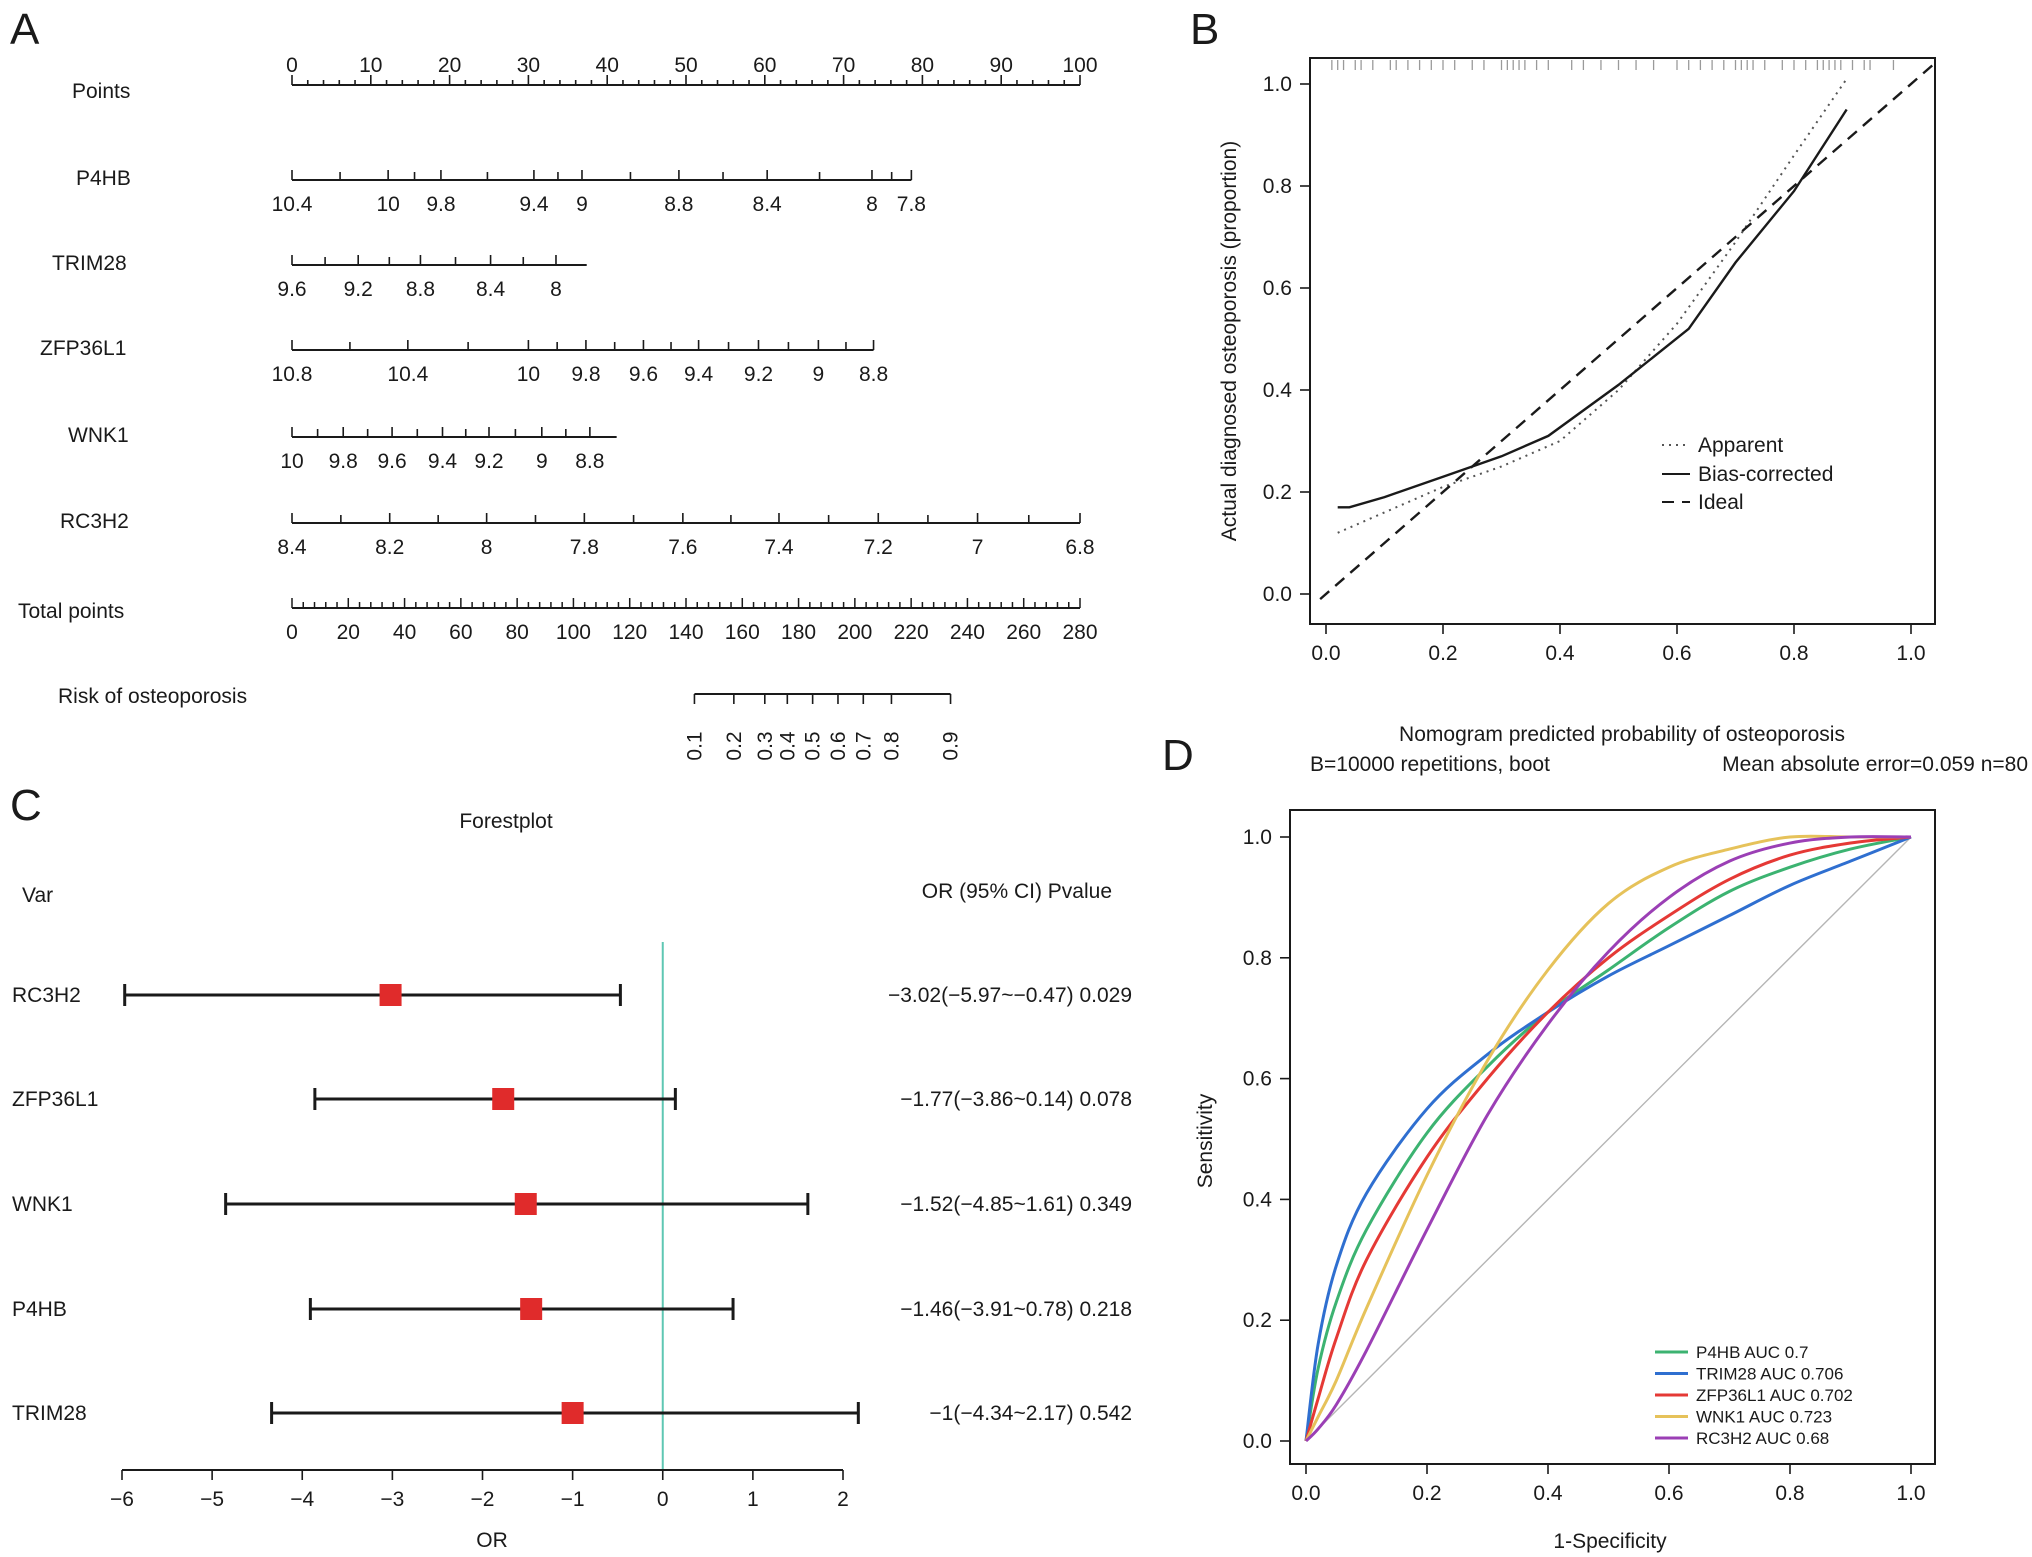 The height and width of the screenshot is (1557, 2032). I want to click on estimate-box-p4hb, so click(531, 1309).